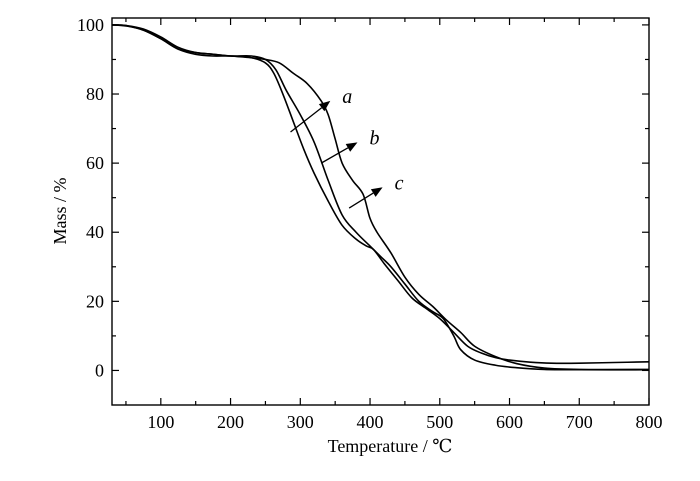 The image size is (700, 481). I want to click on y-tick-label-100: 100, so click(90, 25).